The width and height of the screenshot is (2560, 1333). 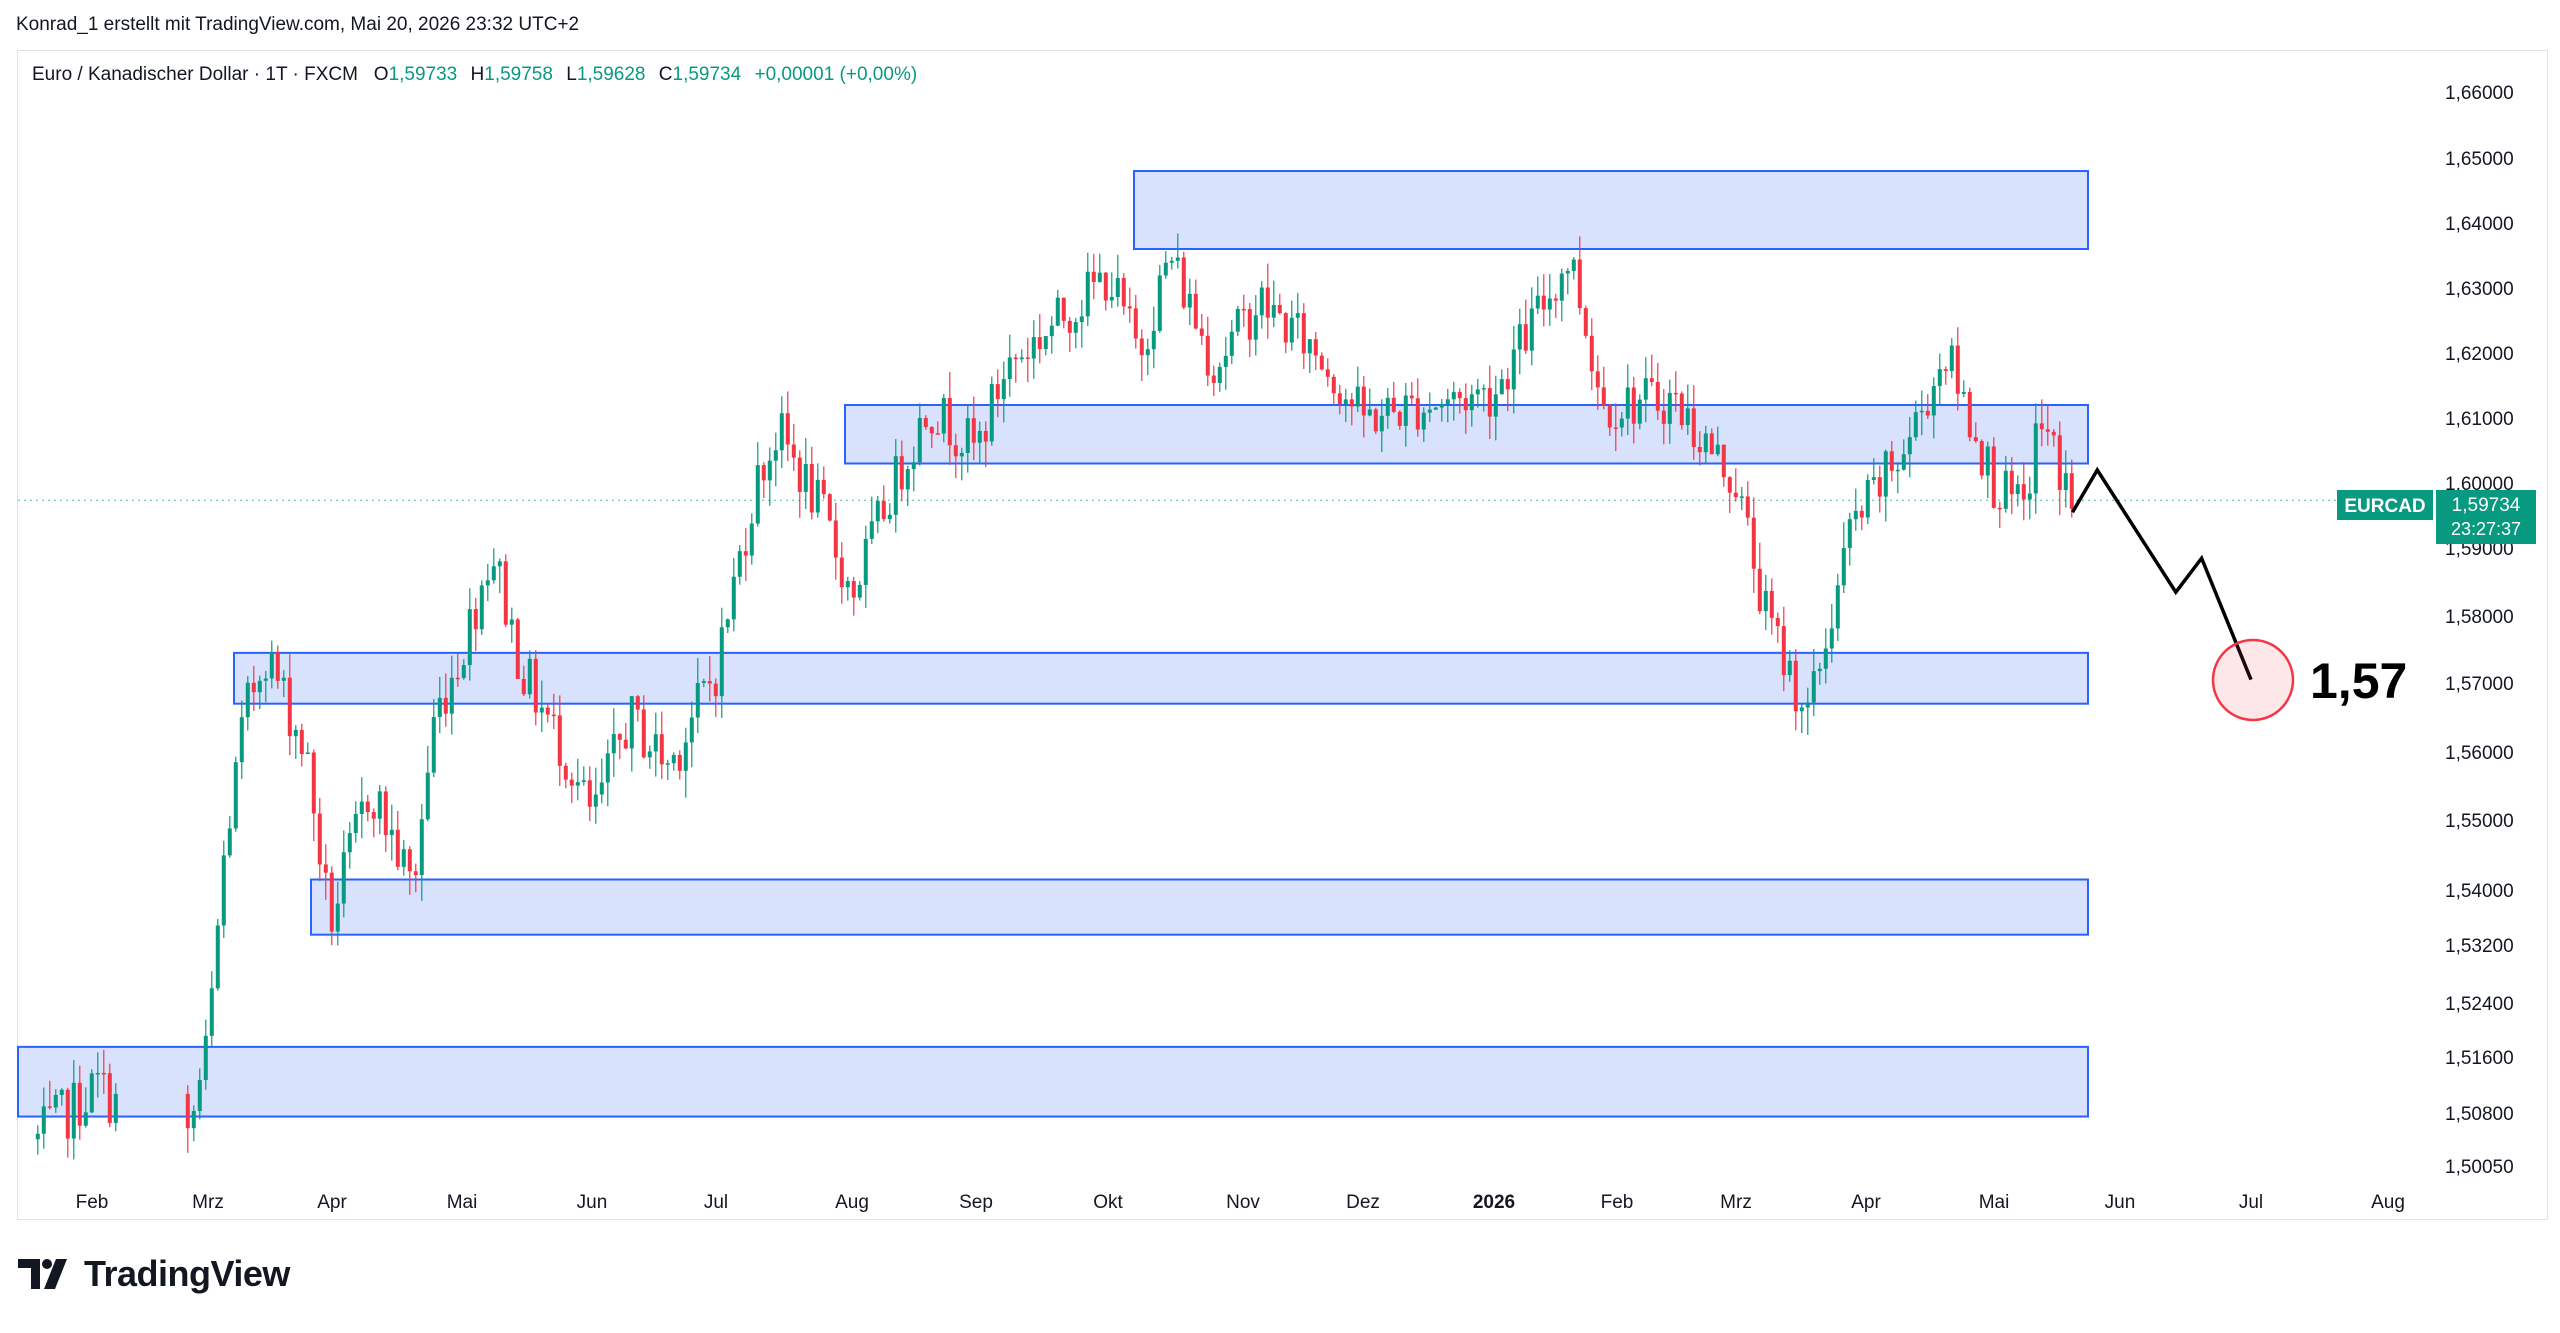 I want to click on price-tag: EURCAD 1,59734 23:27:37, so click(x=2436, y=517).